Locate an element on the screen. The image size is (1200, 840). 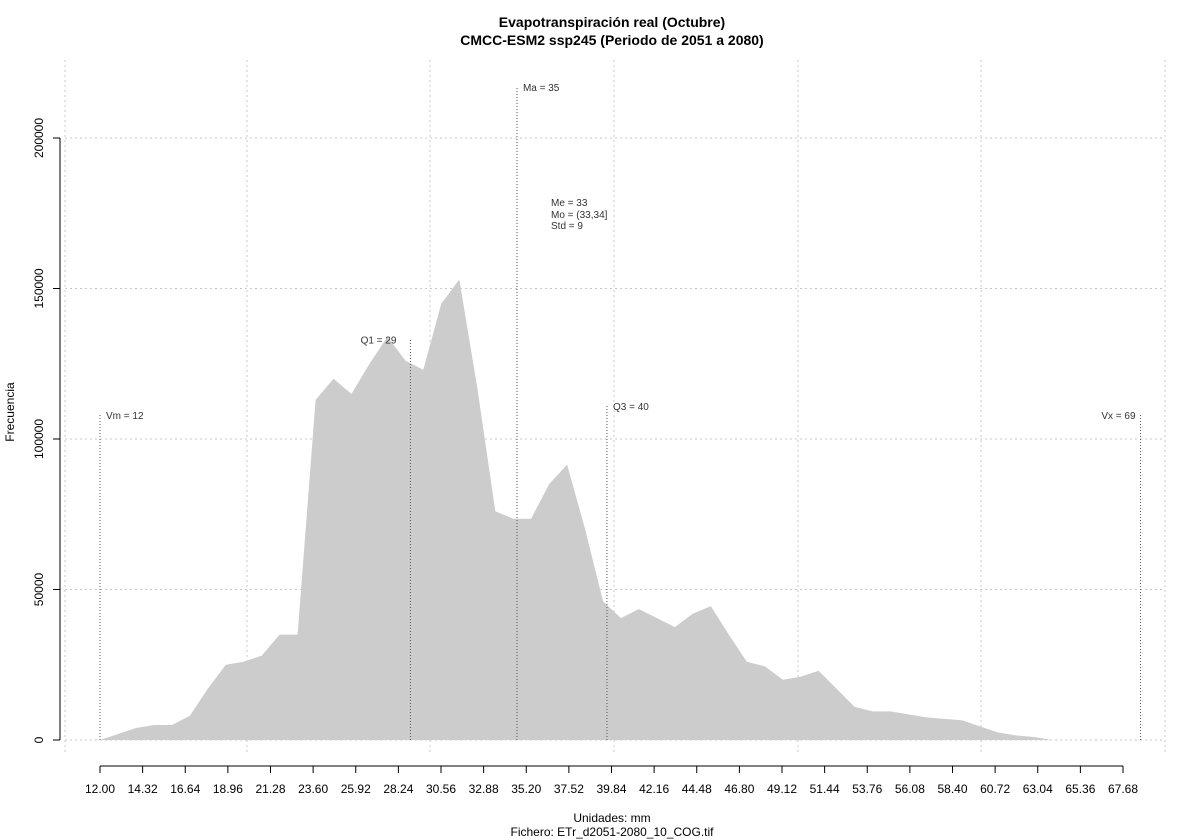
annotation-label-3: Q3 = 40 is located at coordinates (631, 407).